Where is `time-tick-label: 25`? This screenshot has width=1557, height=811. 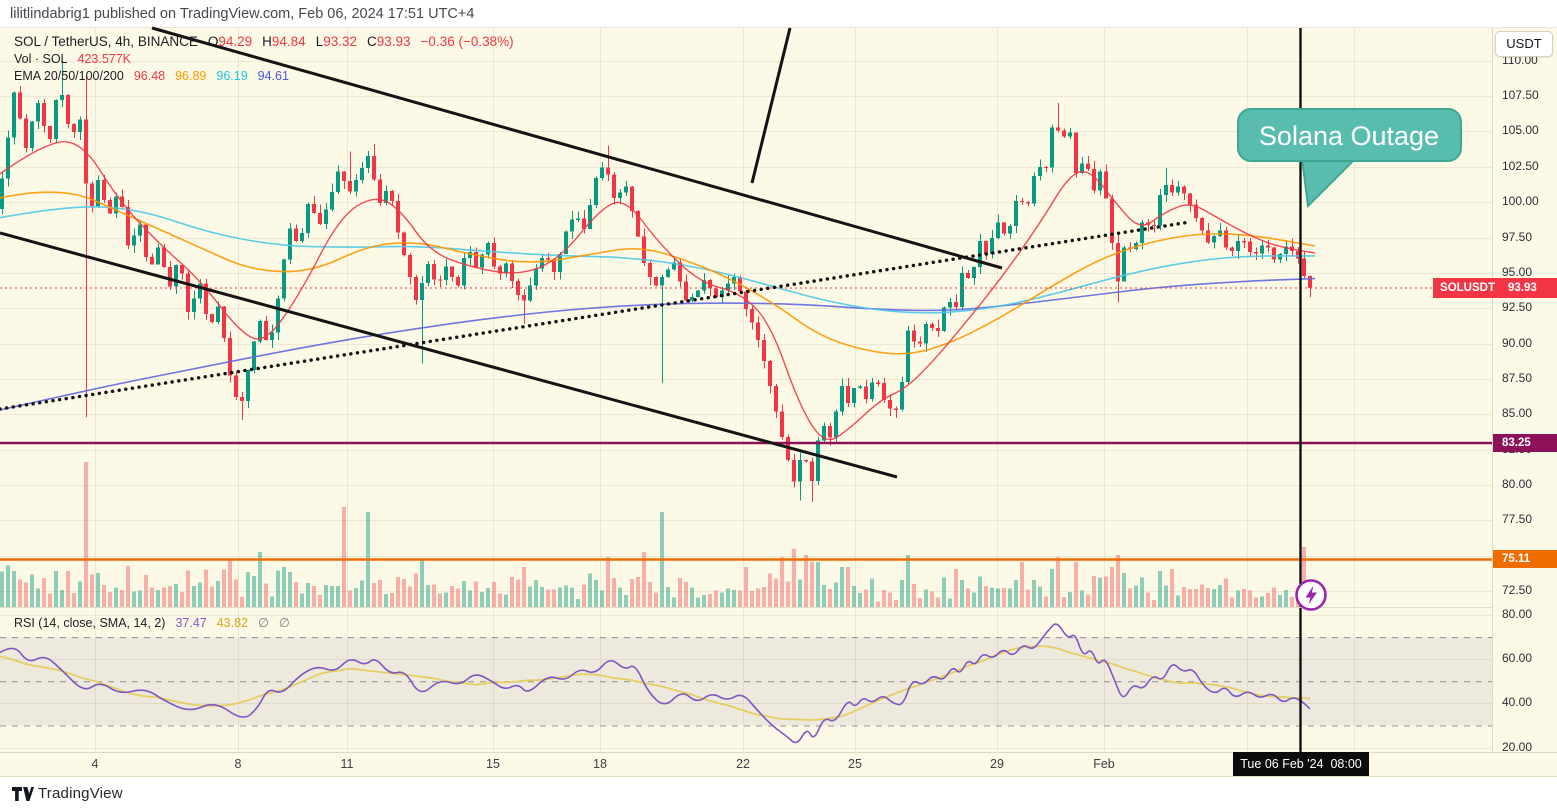 time-tick-label: 25 is located at coordinates (855, 764).